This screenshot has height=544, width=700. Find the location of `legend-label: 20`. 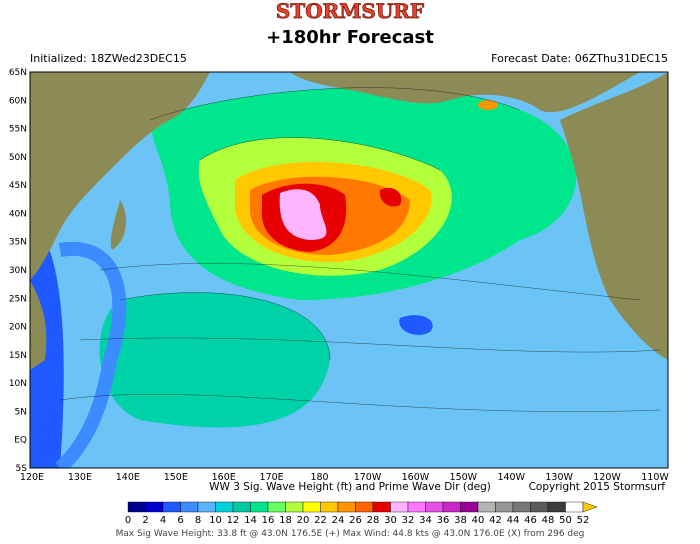

legend-label: 20 is located at coordinates (303, 520).